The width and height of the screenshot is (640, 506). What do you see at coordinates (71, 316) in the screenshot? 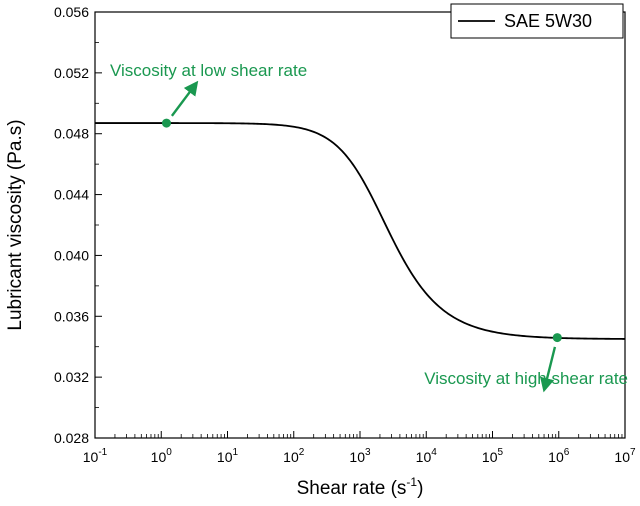
I see `y-tick-label: 0.036` at bounding box center [71, 316].